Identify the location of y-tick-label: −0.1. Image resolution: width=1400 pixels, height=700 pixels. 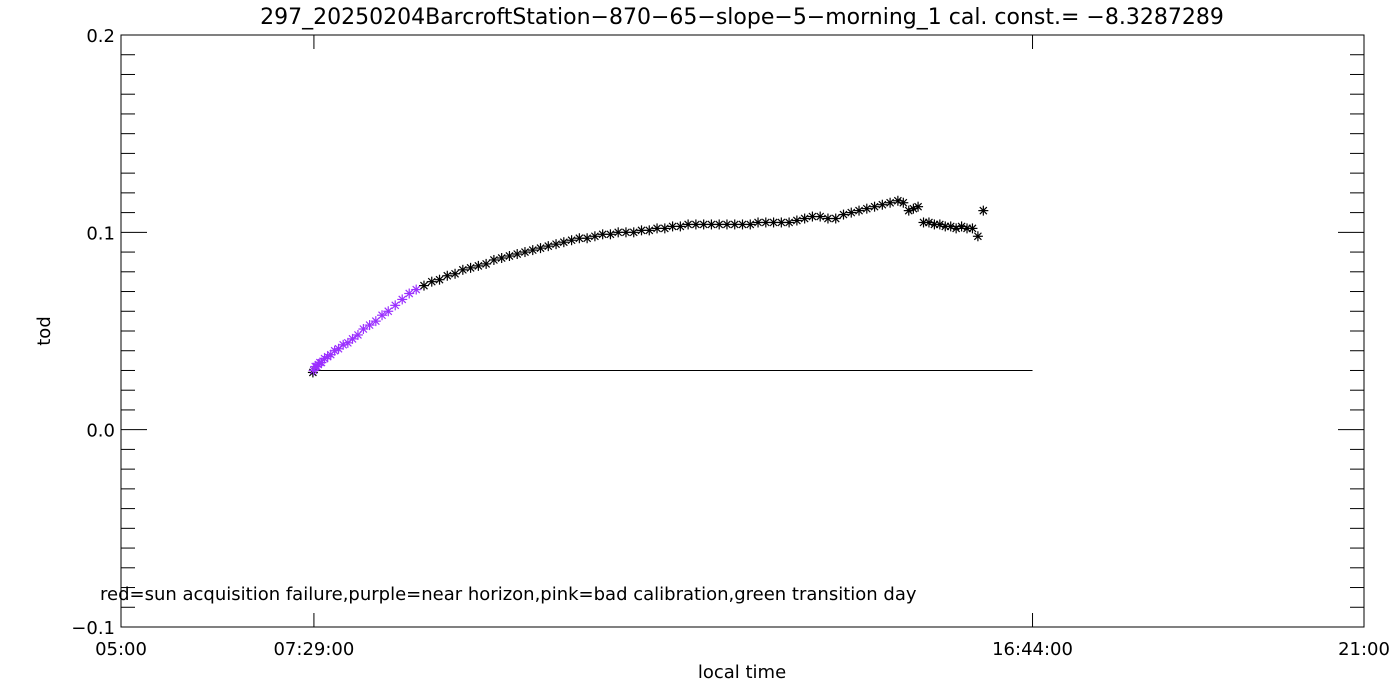
(93, 628).